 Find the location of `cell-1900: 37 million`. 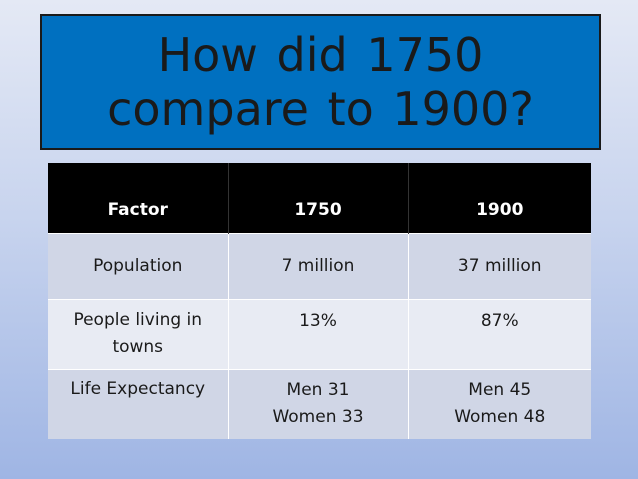

cell-1900: 37 million is located at coordinates (499, 266).